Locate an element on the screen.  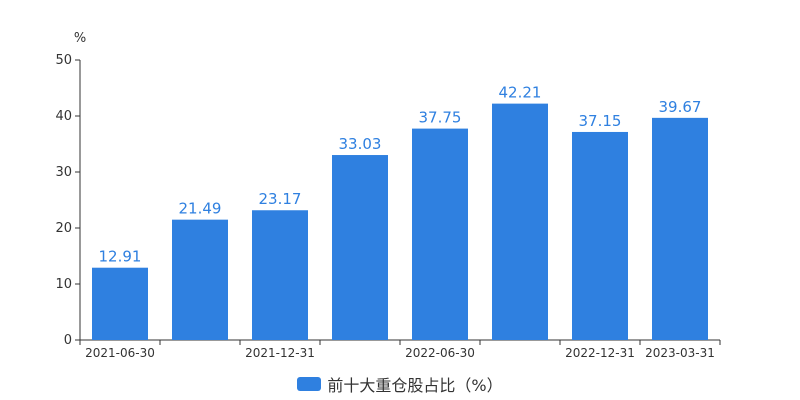
y-tick-label: 50 is located at coordinates (63, 60).